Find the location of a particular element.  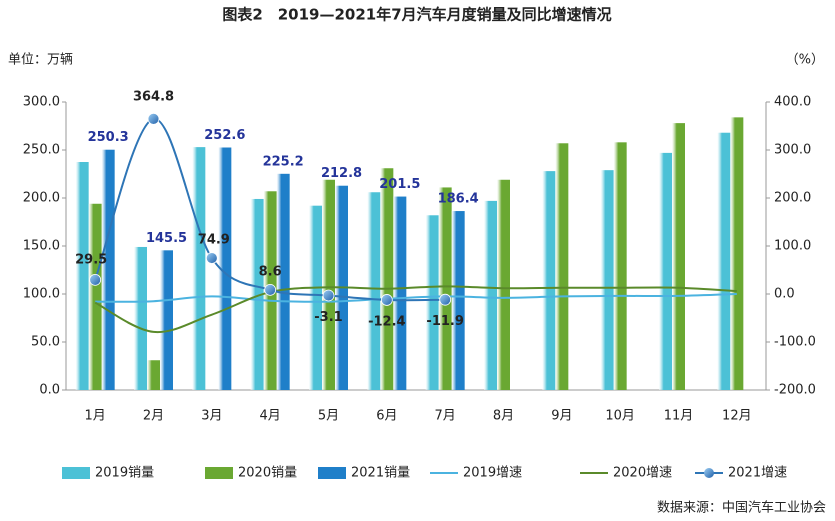

data-label: 145.5 is located at coordinates (166, 238).